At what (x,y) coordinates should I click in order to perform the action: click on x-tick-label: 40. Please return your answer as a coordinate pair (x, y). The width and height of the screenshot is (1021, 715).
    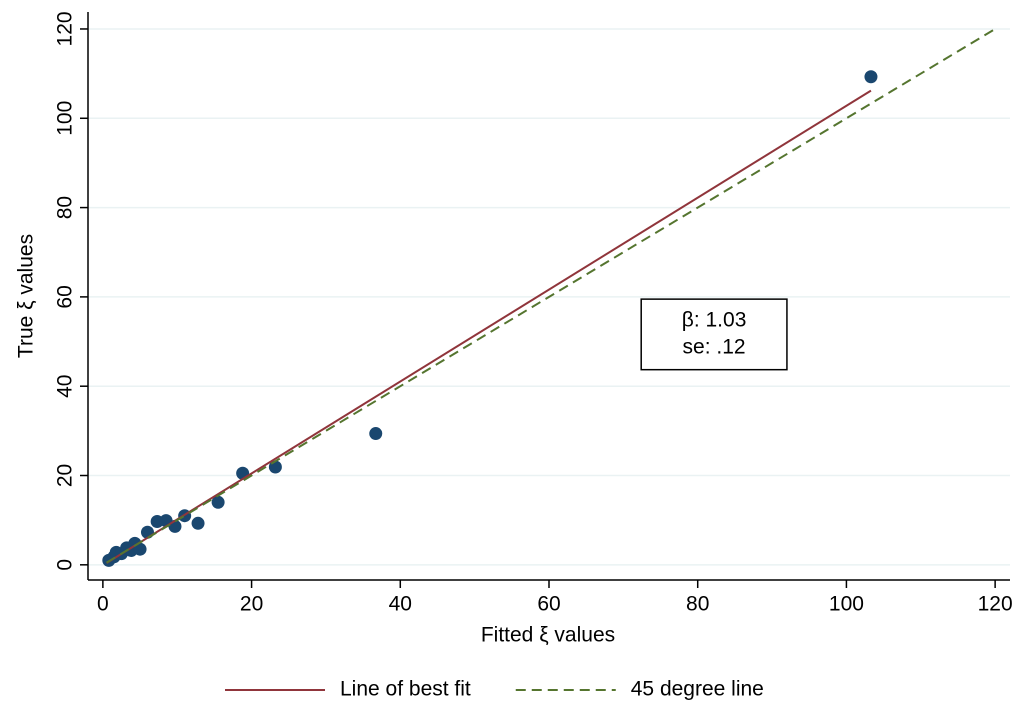
    Looking at the image, I should click on (400, 604).